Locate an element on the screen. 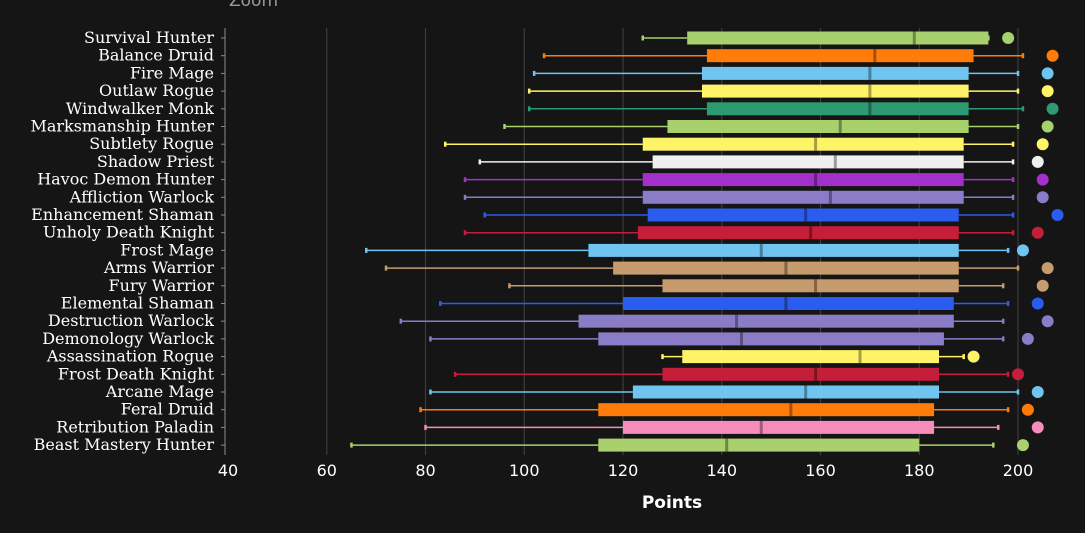 Image resolution: width=1085 pixels, height=533 pixels. category-label: Fire Mage is located at coordinates (172, 72).